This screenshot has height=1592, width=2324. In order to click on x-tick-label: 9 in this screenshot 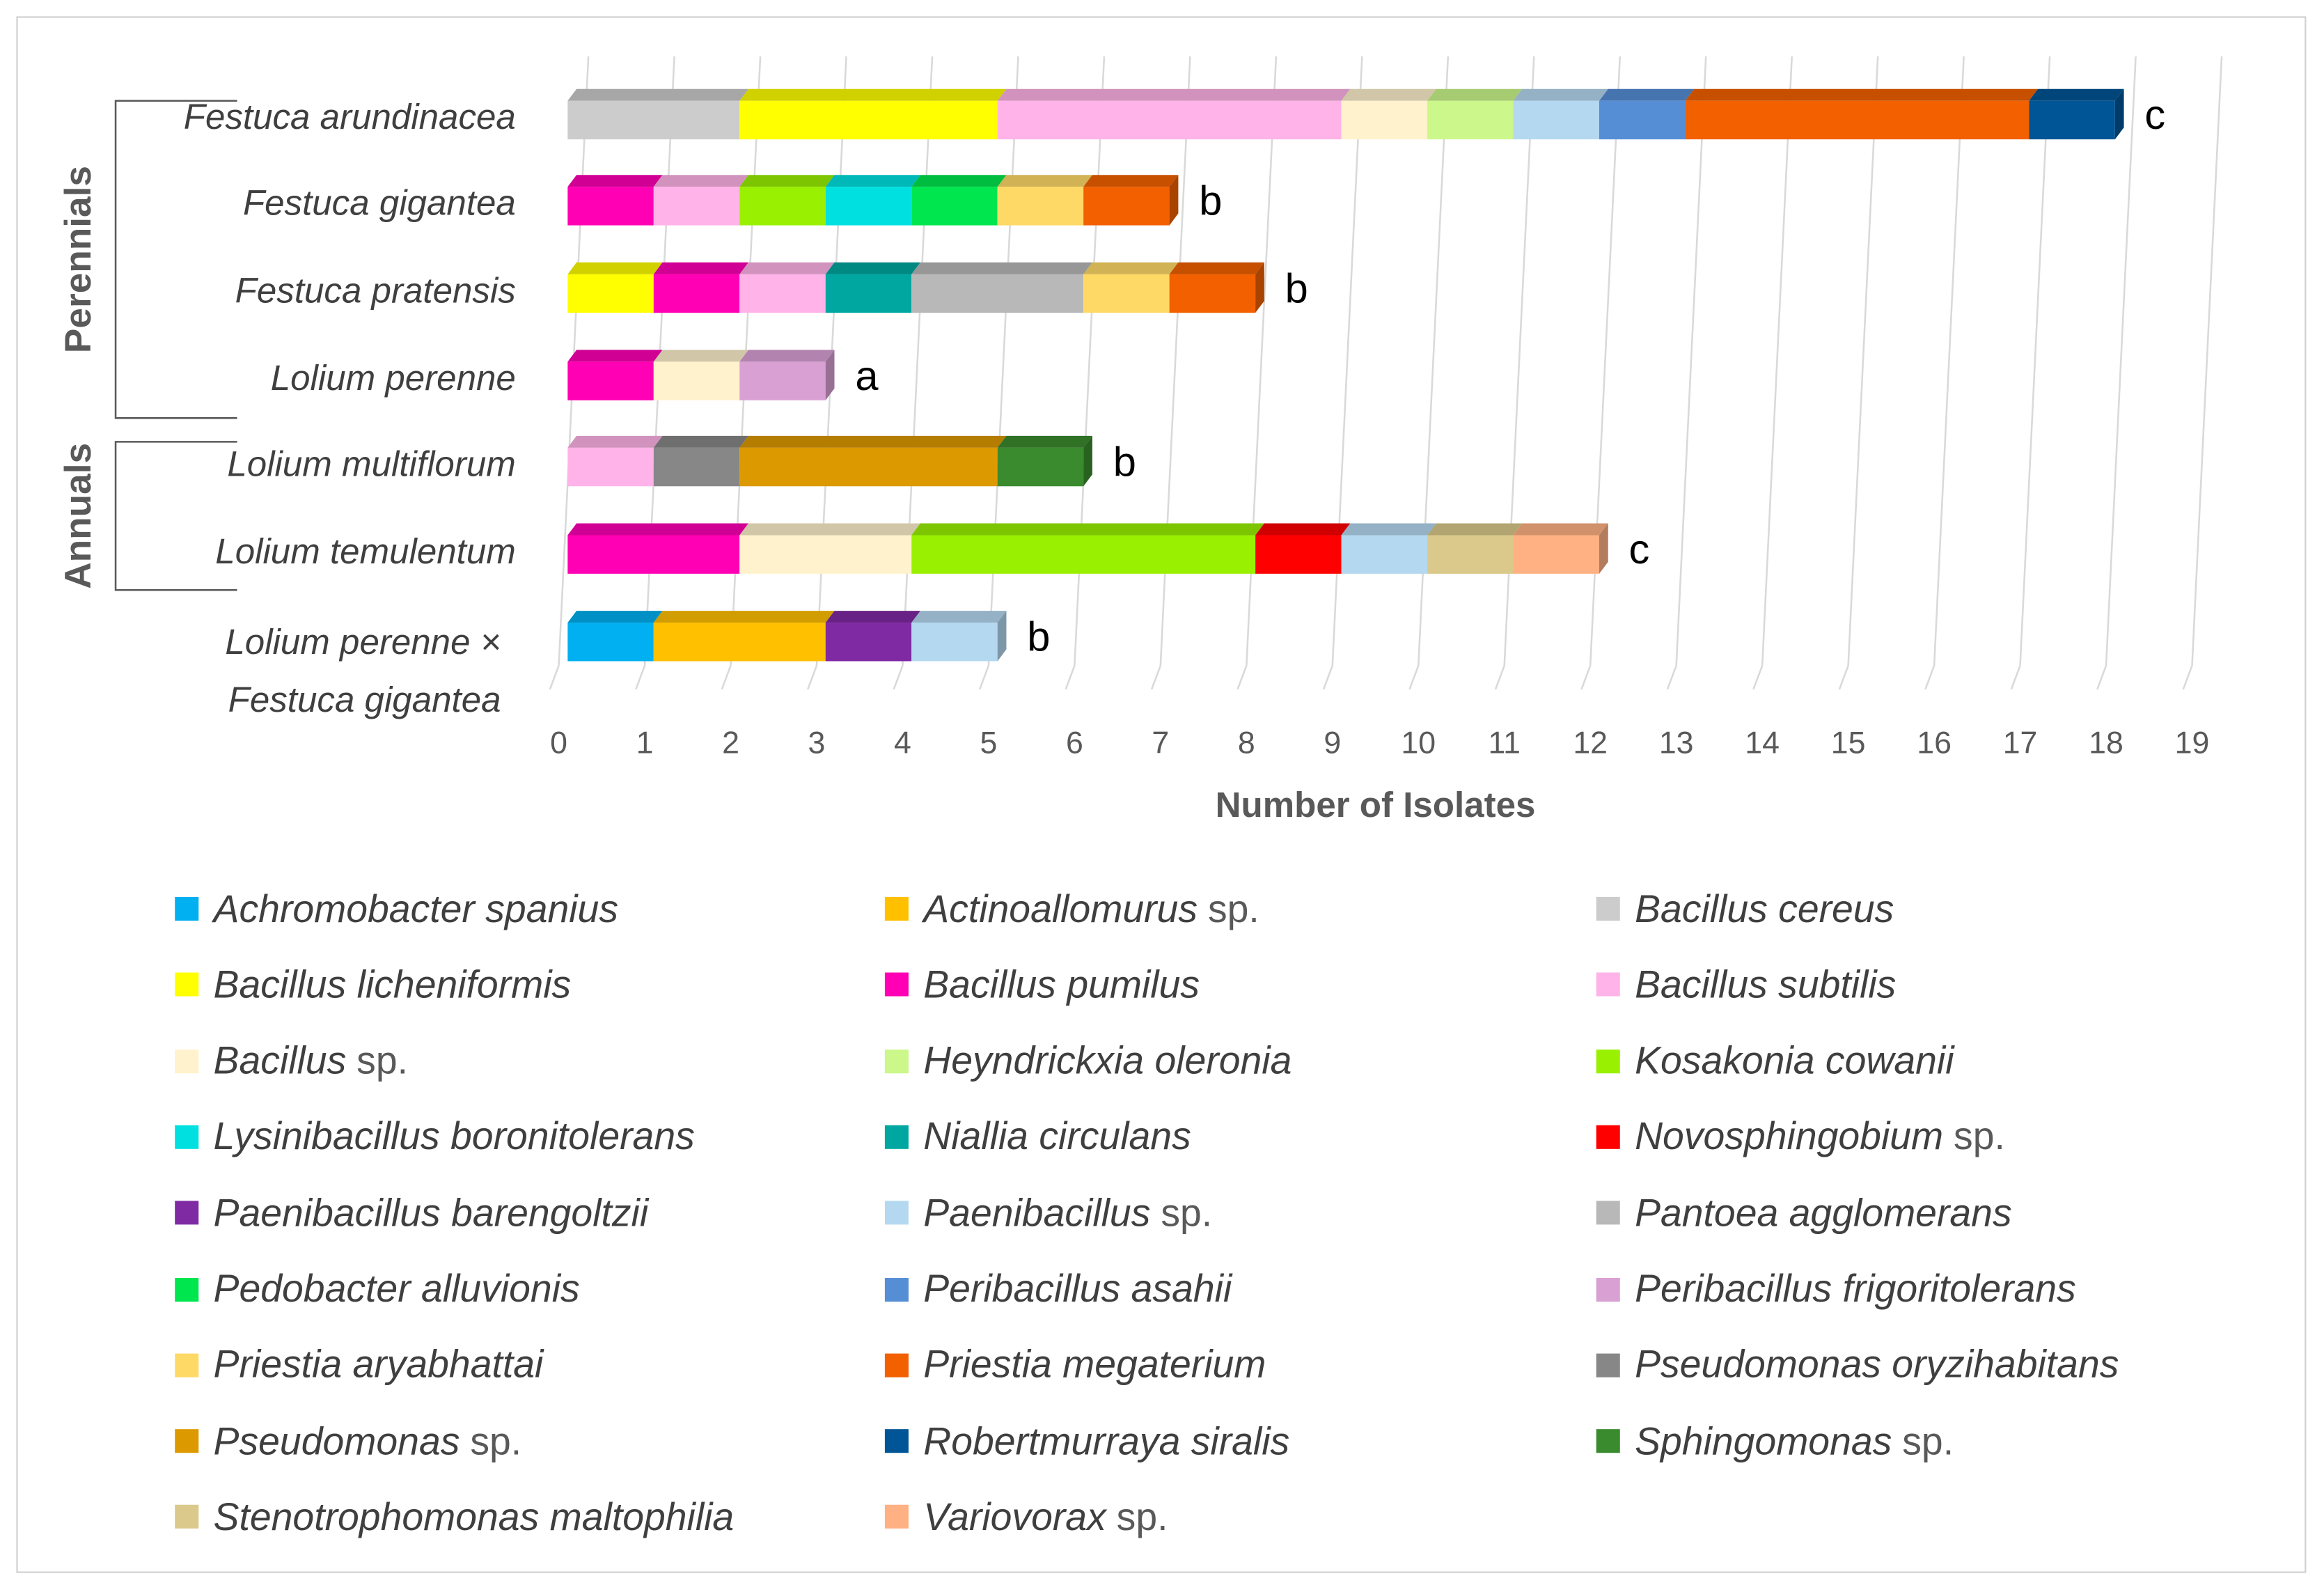, I will do `click(1332, 743)`.